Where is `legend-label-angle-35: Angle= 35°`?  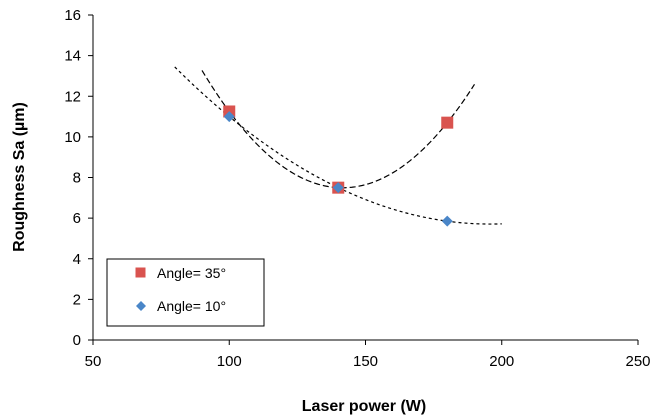
legend-label-angle-35: Angle= 35° is located at coordinates (191, 273).